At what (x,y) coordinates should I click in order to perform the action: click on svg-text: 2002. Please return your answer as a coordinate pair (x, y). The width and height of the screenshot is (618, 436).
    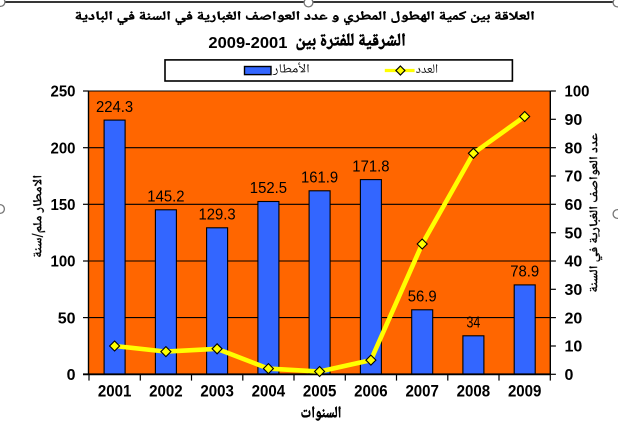
    Looking at the image, I should click on (166, 391).